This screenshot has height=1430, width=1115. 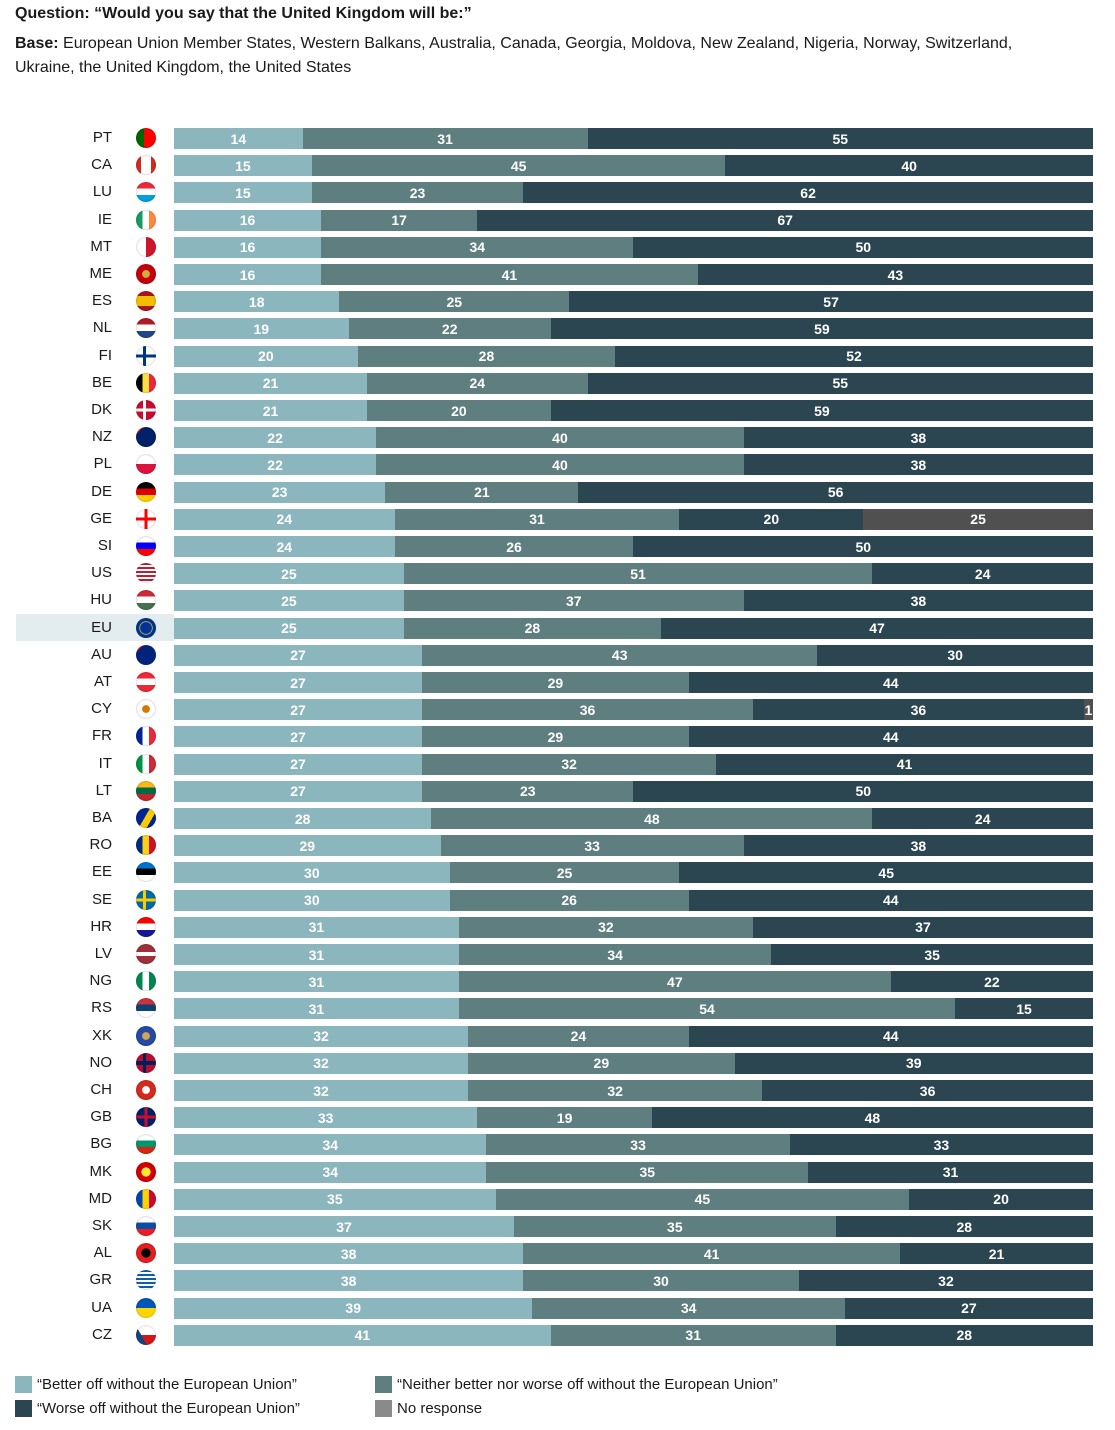 I want to click on data-label: 20, so click(x=266, y=356).